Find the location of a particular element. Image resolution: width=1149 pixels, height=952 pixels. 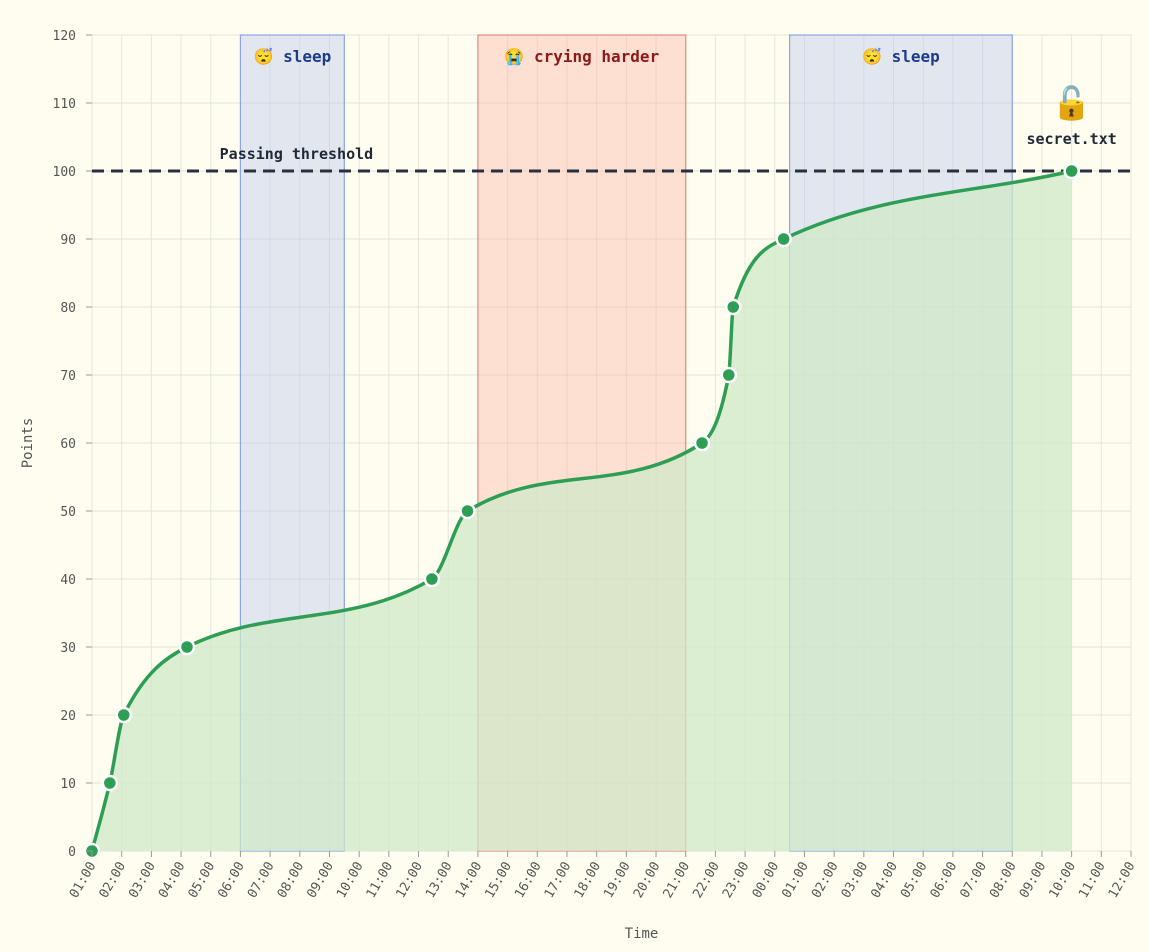

y-tick-label: 60 is located at coordinates (68, 444).